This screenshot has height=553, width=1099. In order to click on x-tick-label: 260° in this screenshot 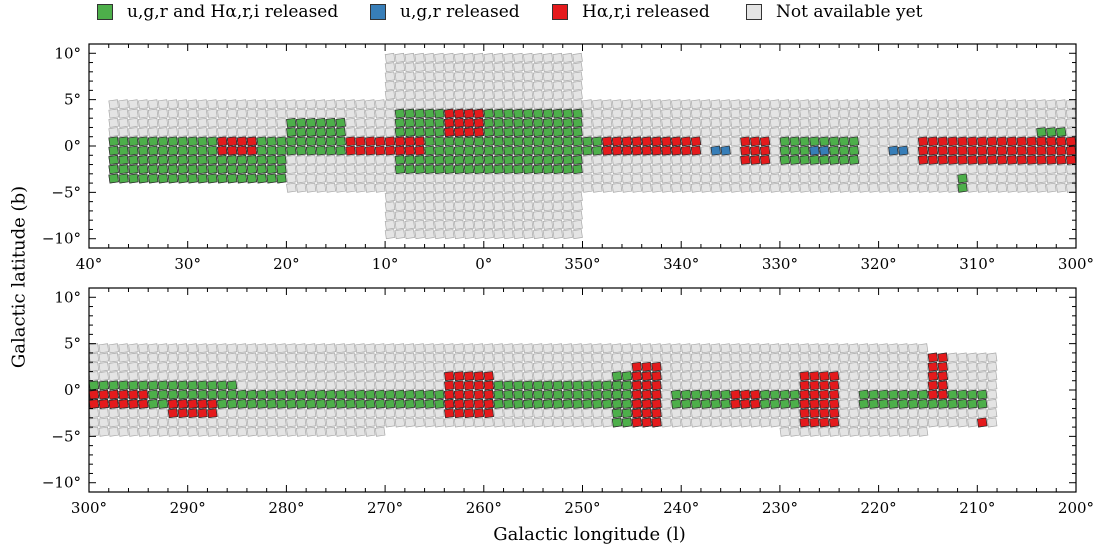, I will do `click(484, 508)`.